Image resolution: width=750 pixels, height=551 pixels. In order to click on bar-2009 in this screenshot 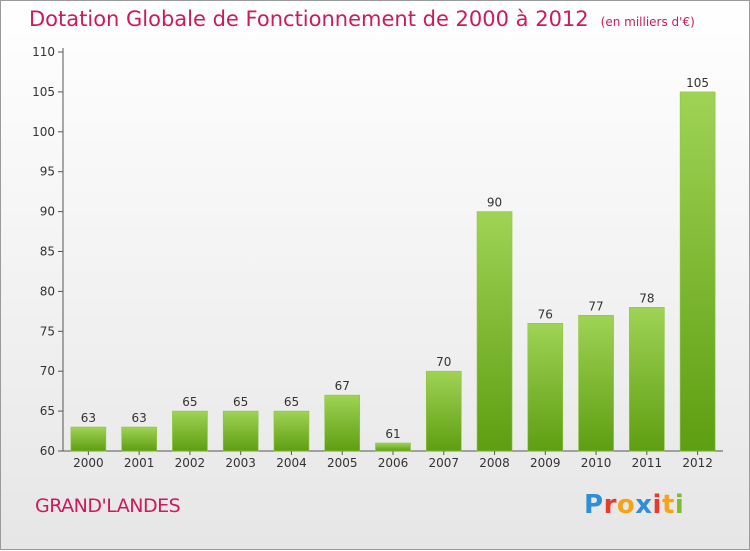, I will do `click(545, 387)`.